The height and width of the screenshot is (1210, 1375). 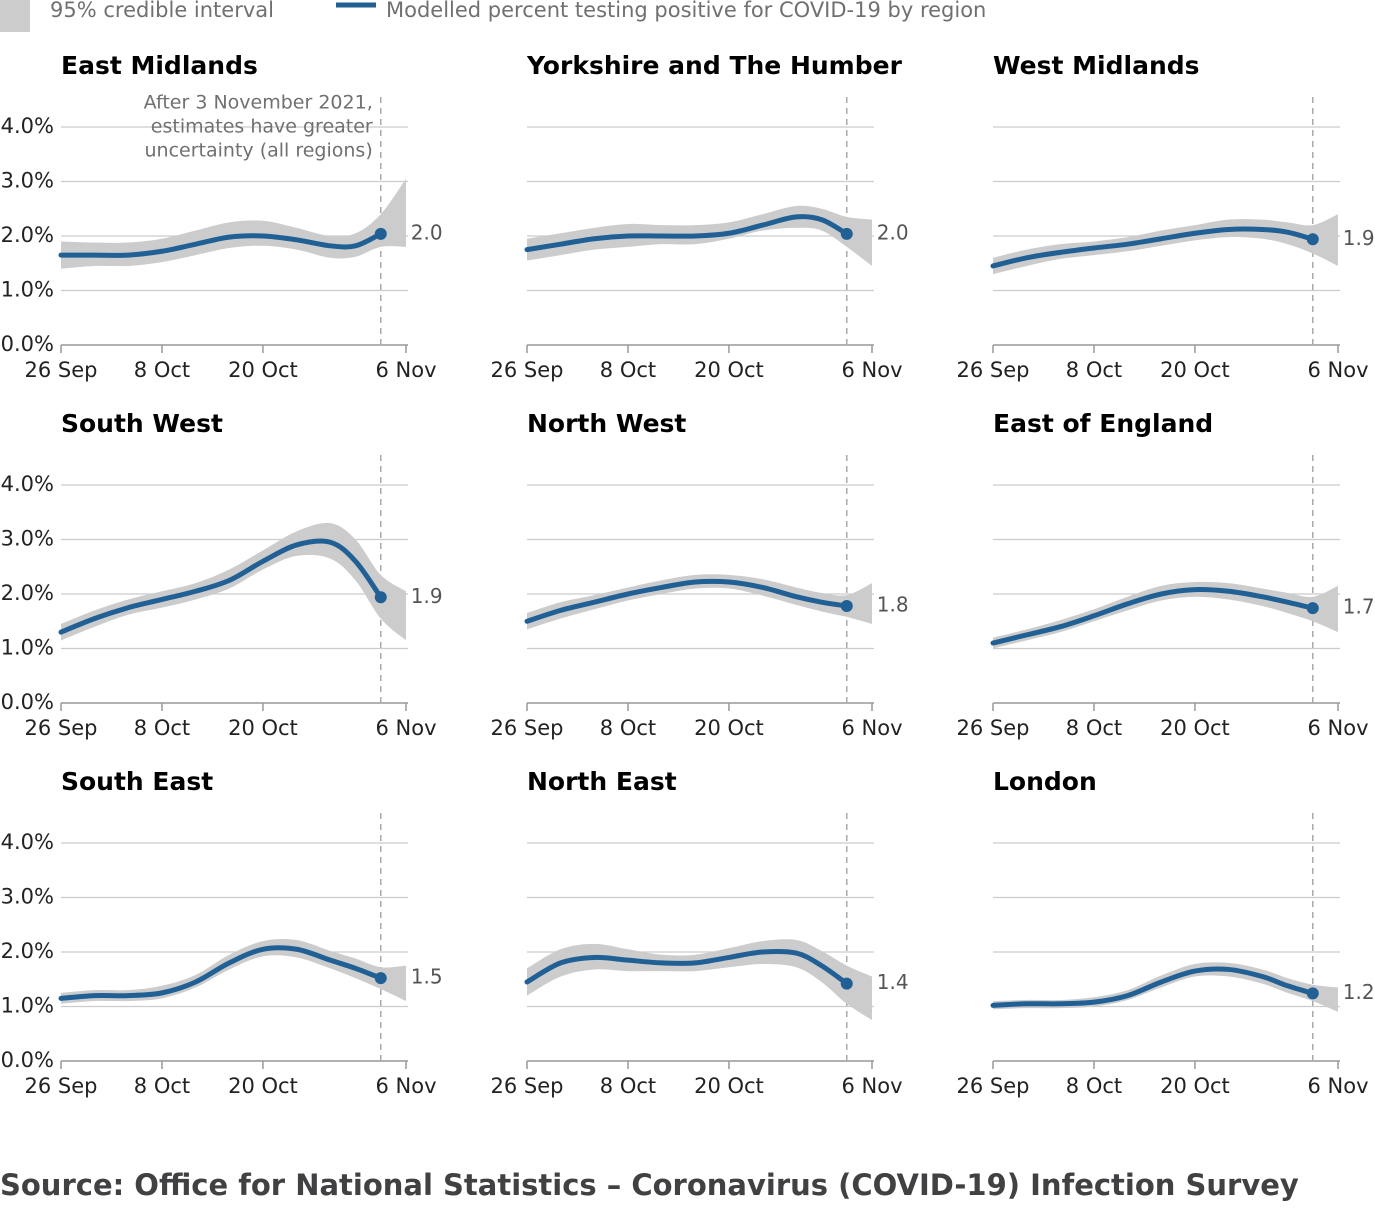 What do you see at coordinates (142, 423) in the screenshot?
I see `panel-title: South West` at bounding box center [142, 423].